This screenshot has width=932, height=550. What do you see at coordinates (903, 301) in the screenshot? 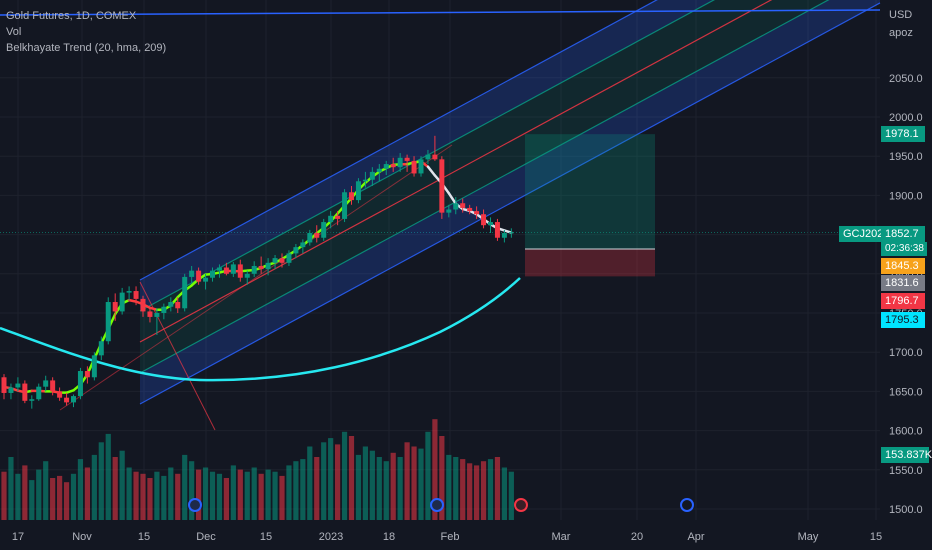
I see `price-tag-stop: 1796.7` at bounding box center [903, 301].